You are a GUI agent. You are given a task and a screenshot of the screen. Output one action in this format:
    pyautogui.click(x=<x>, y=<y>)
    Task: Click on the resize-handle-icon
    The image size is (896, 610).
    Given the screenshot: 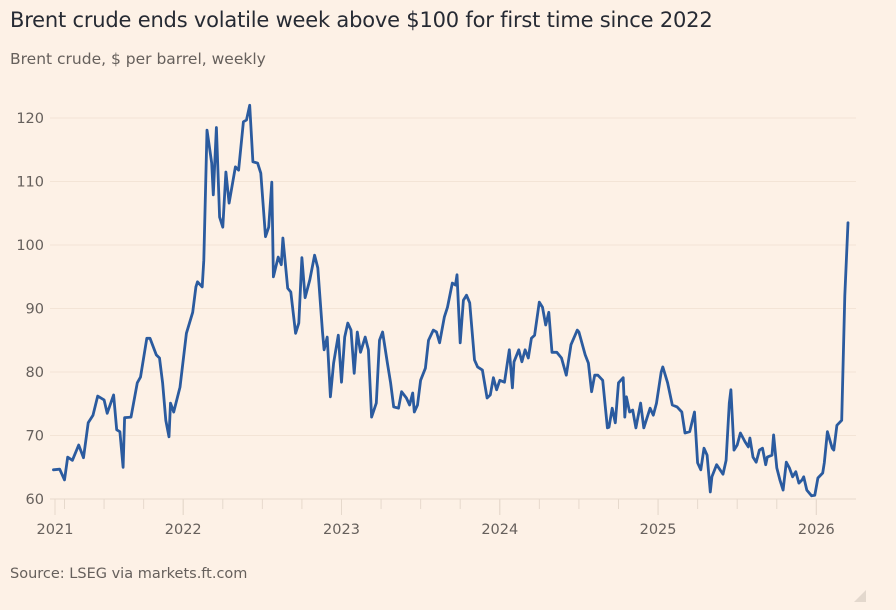 What is the action you would take?
    pyautogui.click(x=860, y=596)
    